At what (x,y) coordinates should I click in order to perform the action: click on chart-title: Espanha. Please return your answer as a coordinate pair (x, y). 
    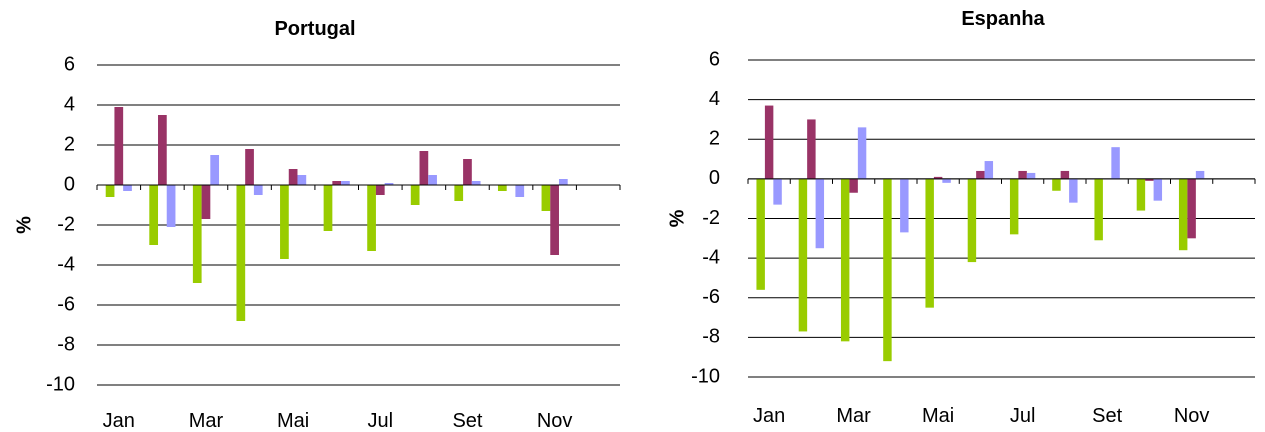
    Looking at the image, I should click on (1003, 19).